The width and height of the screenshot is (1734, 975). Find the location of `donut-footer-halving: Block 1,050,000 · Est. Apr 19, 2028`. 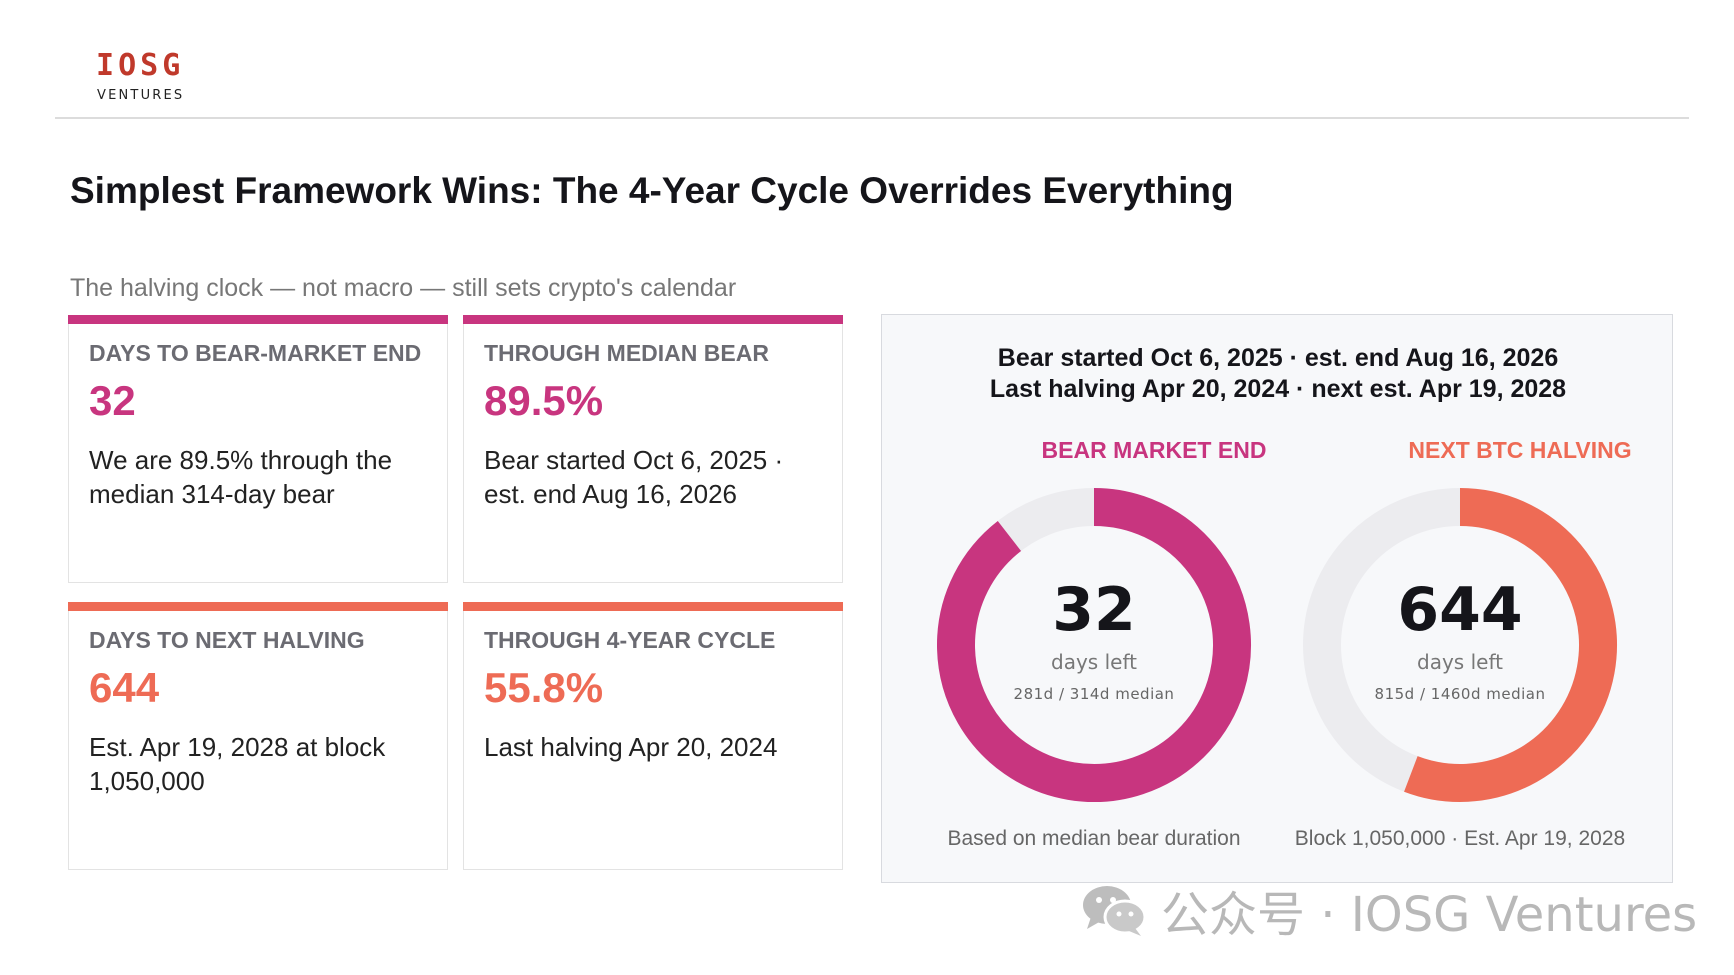

donut-footer-halving: Block 1,050,000 · Est. Apr 19, 2028 is located at coordinates (1460, 838).